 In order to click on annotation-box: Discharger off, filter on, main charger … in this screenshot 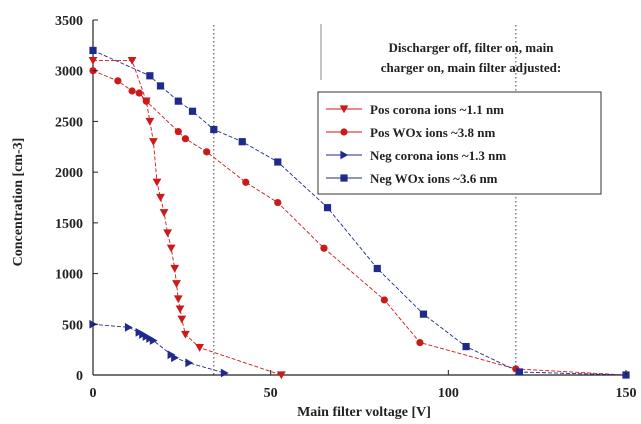, I will do `click(440, 52)`.